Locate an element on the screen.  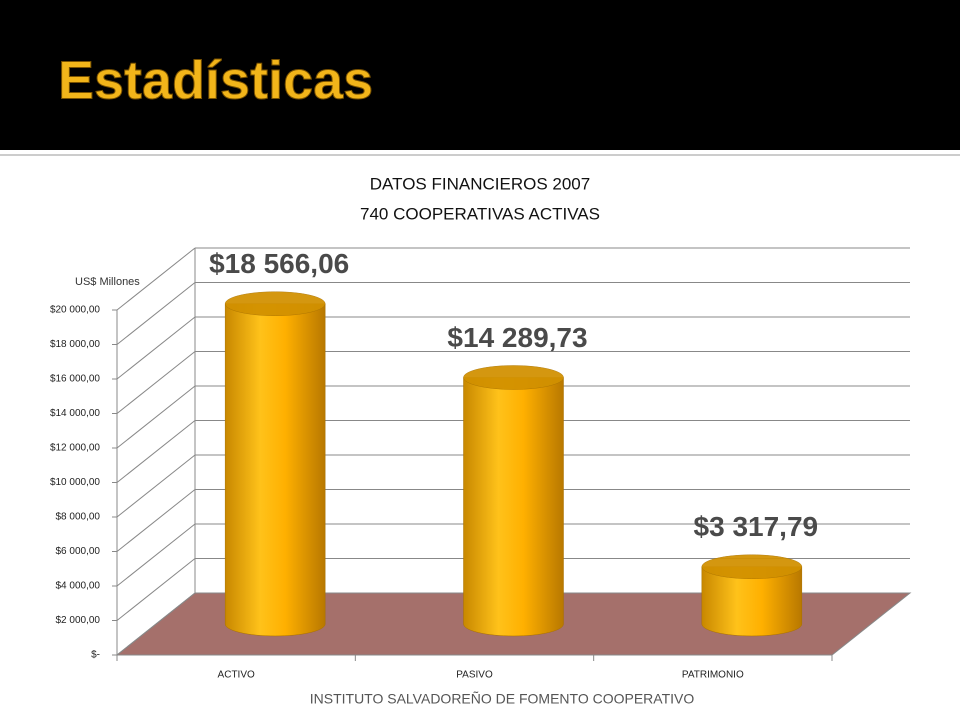
y-tick-label: $12 000,00 is located at coordinates (75, 448).